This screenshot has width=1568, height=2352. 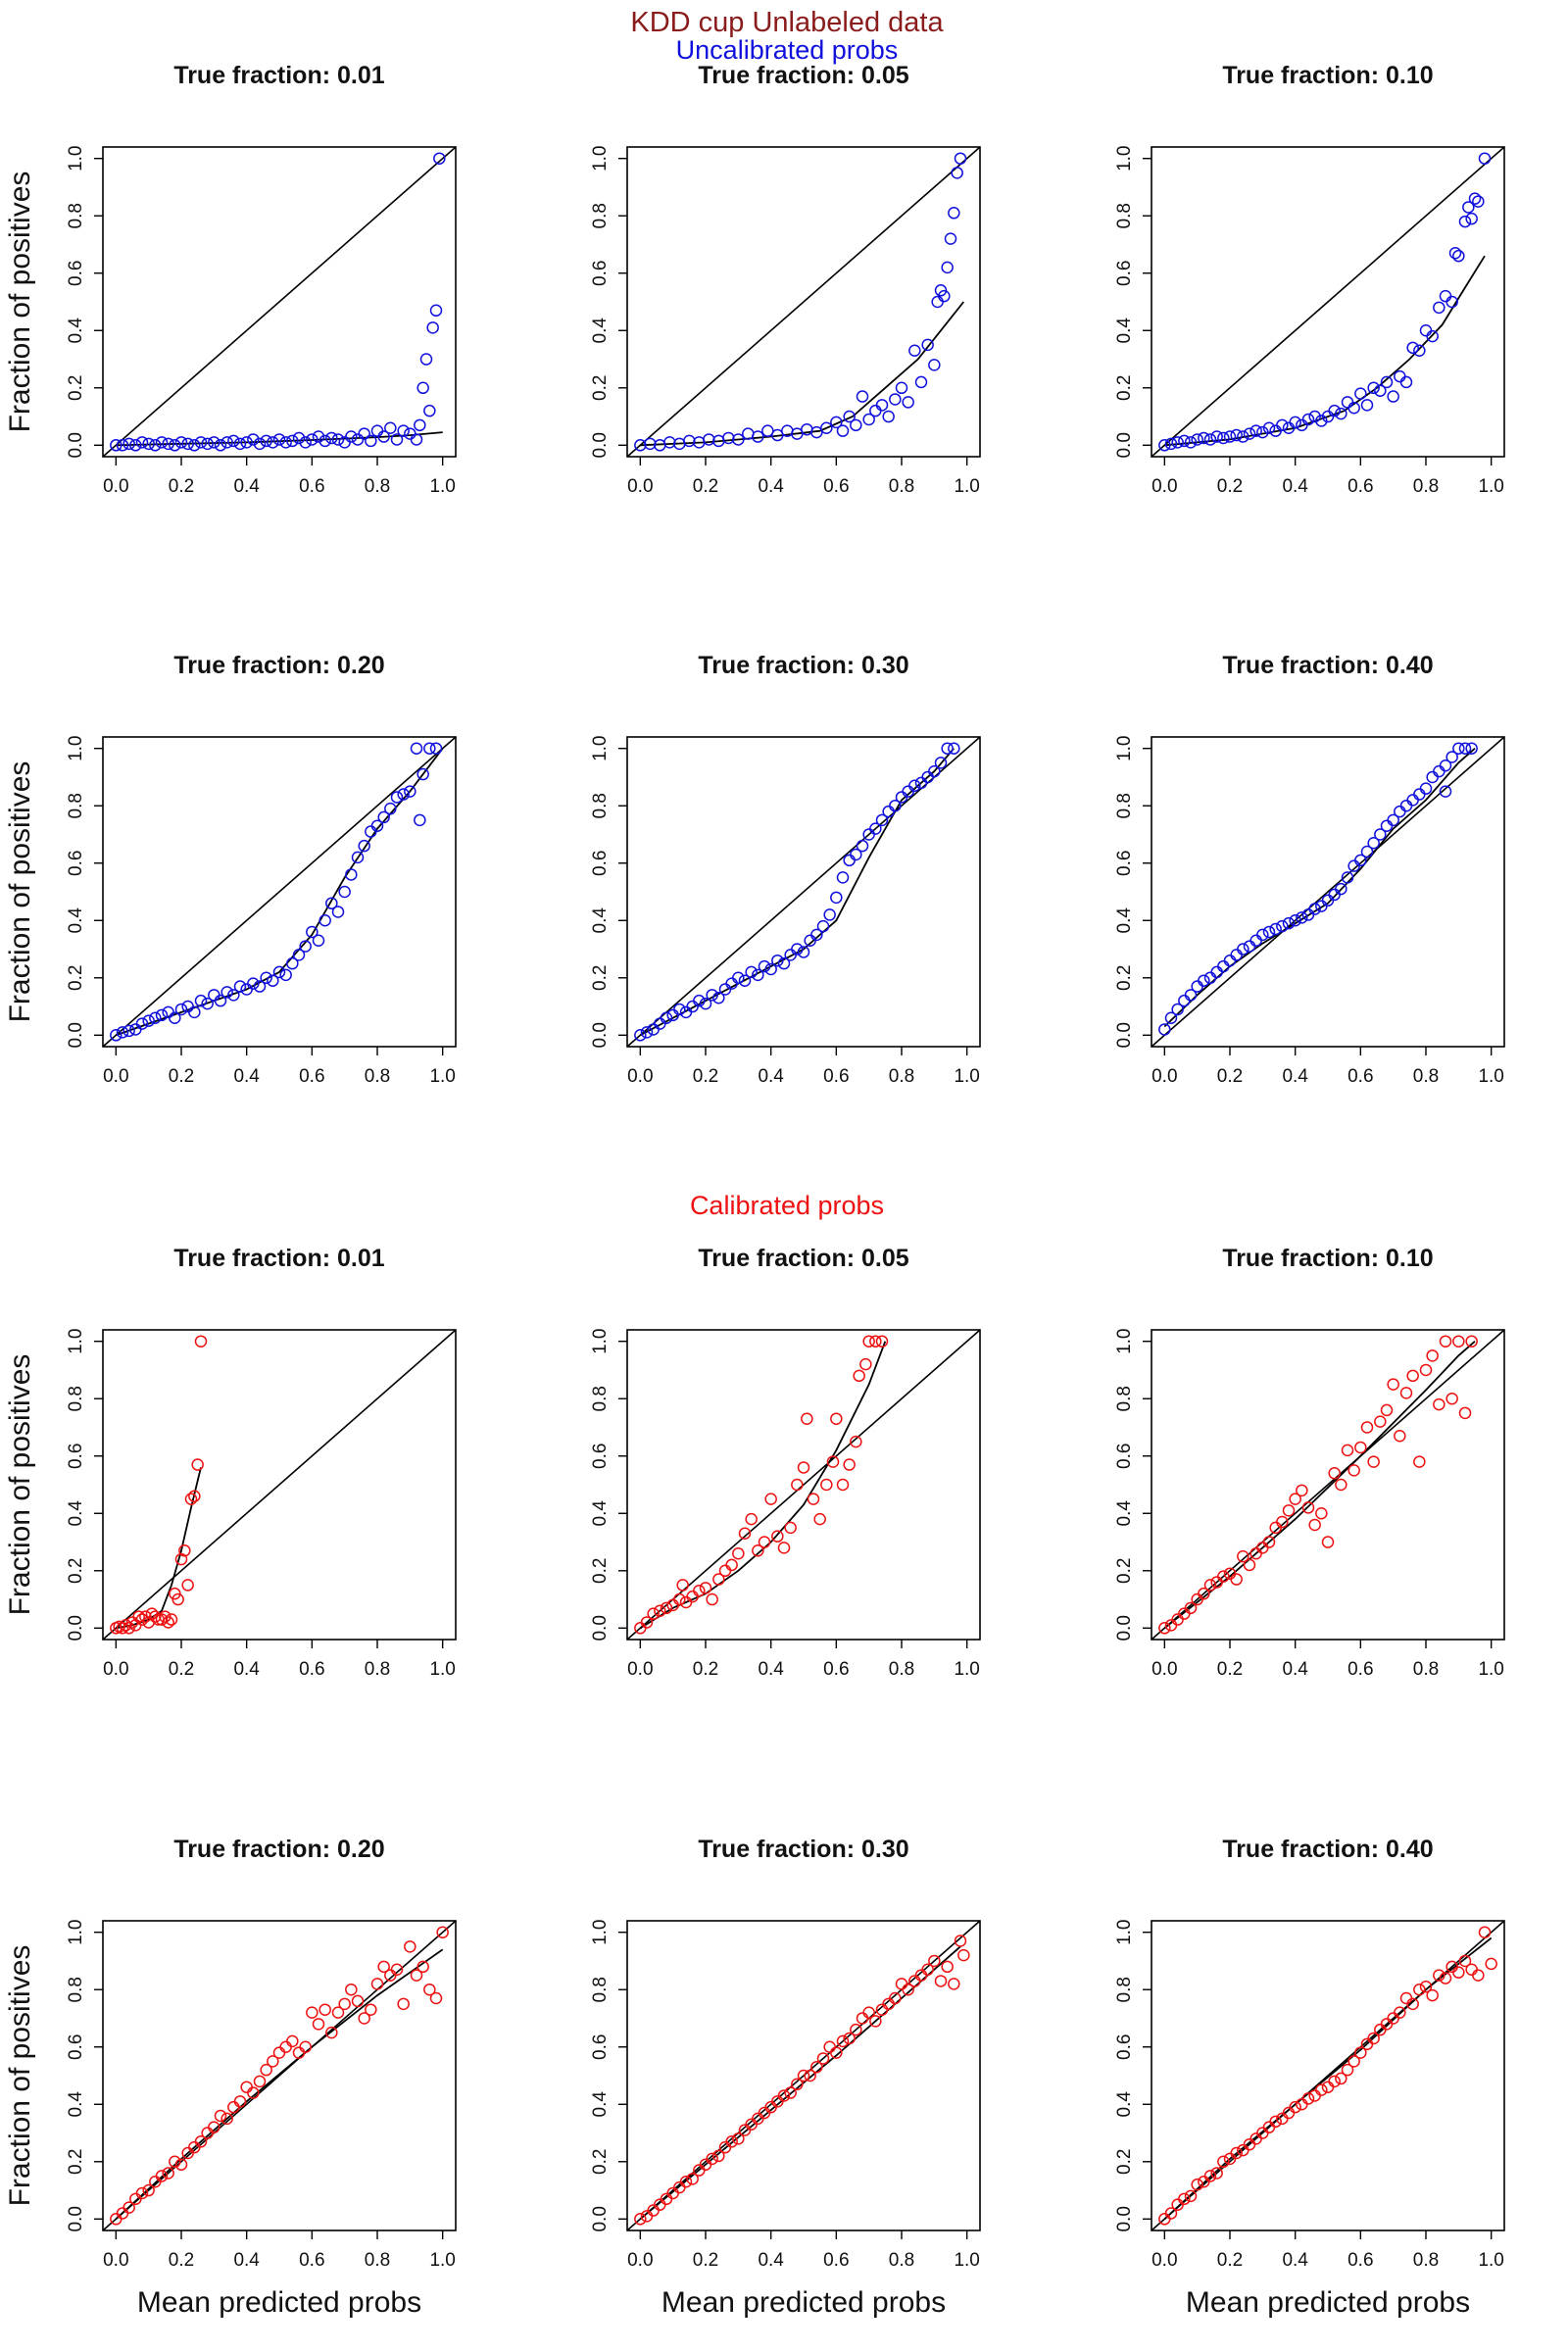 I want to click on diagonal-reference-line, so click(x=279, y=892).